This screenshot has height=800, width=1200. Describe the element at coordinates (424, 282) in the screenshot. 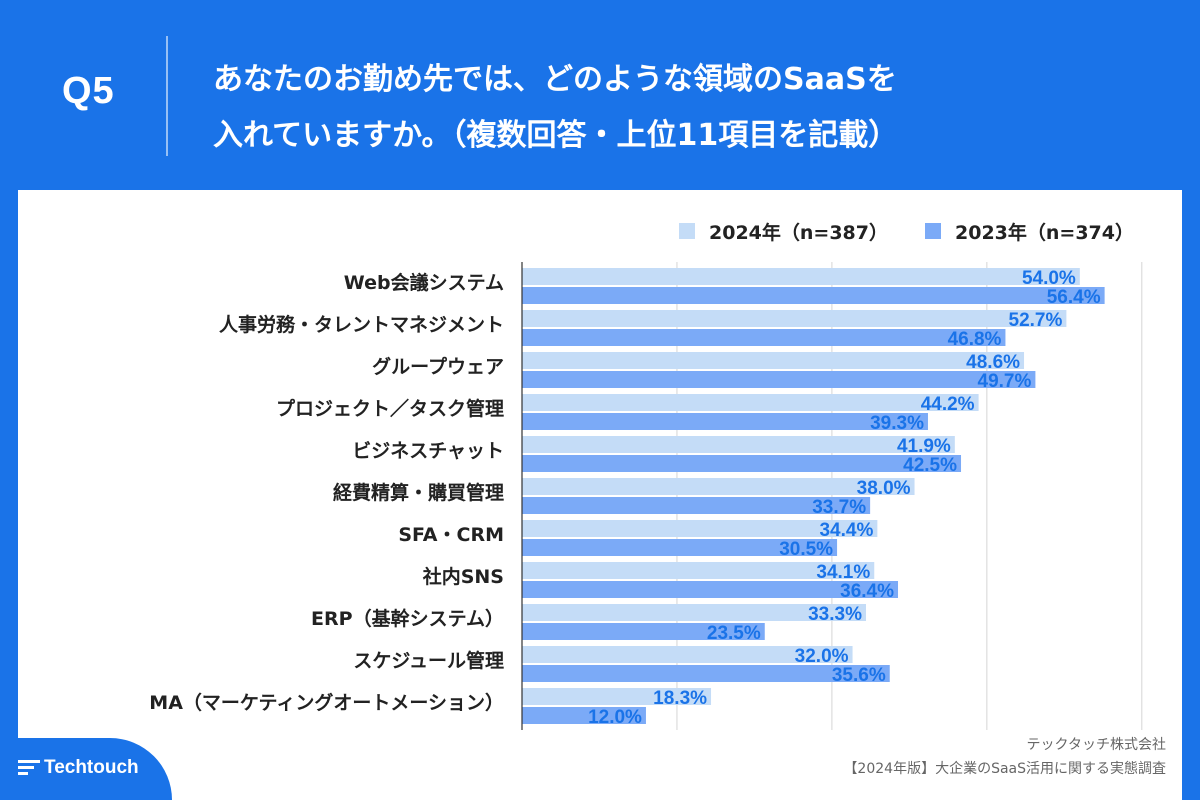

I see `category-label: Web会議システム` at that location.